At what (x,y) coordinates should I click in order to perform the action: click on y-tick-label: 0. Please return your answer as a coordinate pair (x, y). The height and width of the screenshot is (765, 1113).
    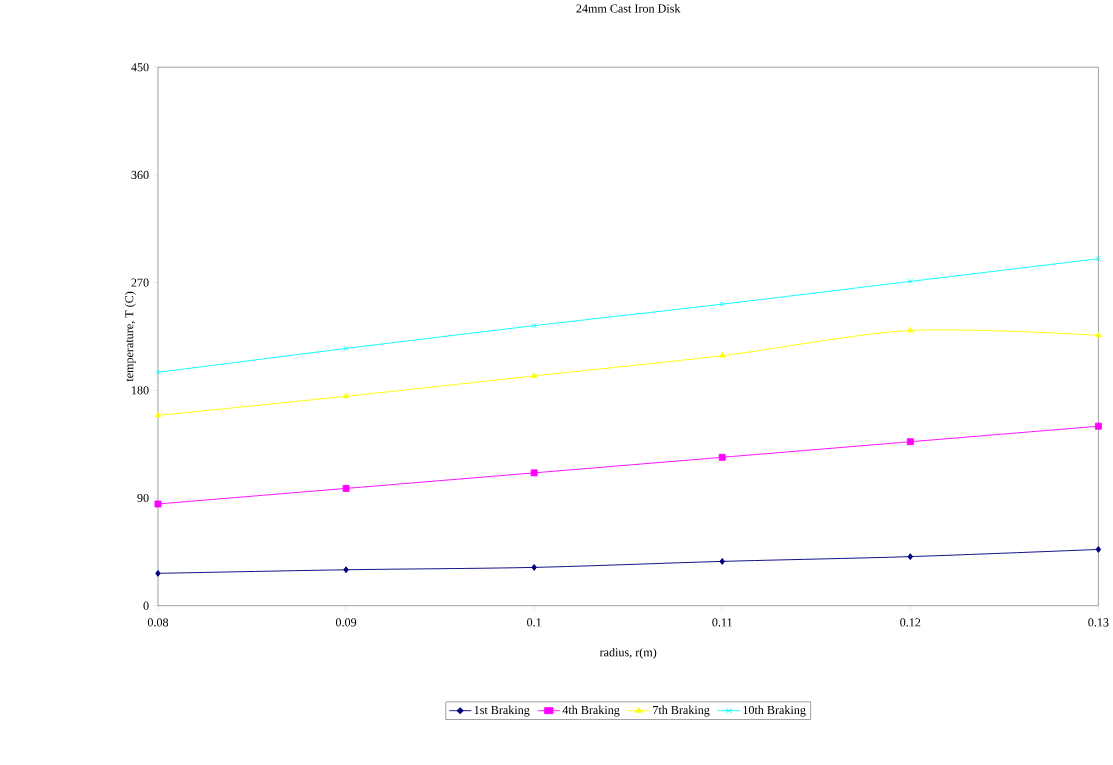
    Looking at the image, I should click on (146, 605).